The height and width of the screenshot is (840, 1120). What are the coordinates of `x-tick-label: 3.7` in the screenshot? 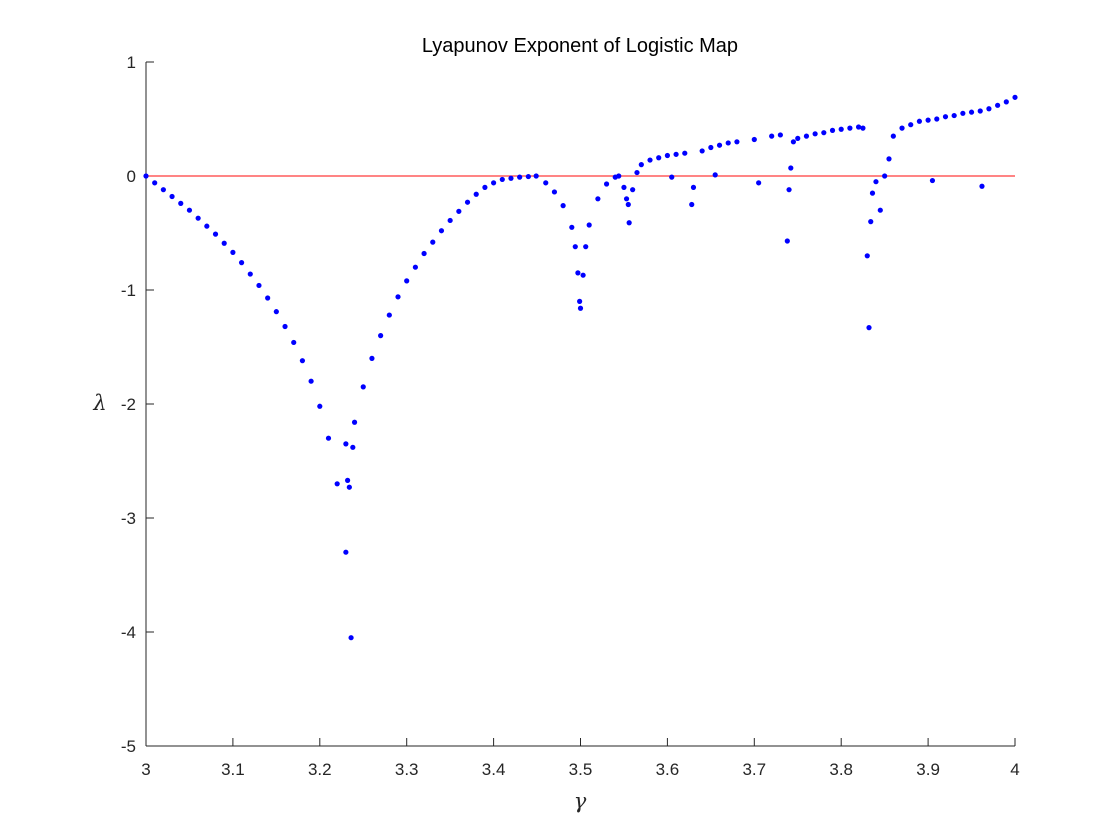 It's located at (754, 769).